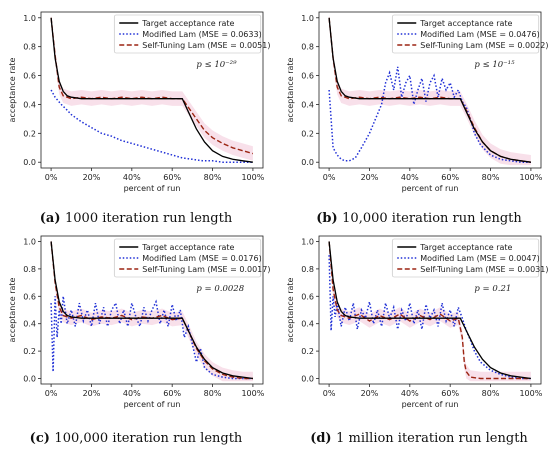  What do you see at coordinates (42, 438) in the screenshot?
I see `panel-caption-label: (c)` at bounding box center [42, 438].